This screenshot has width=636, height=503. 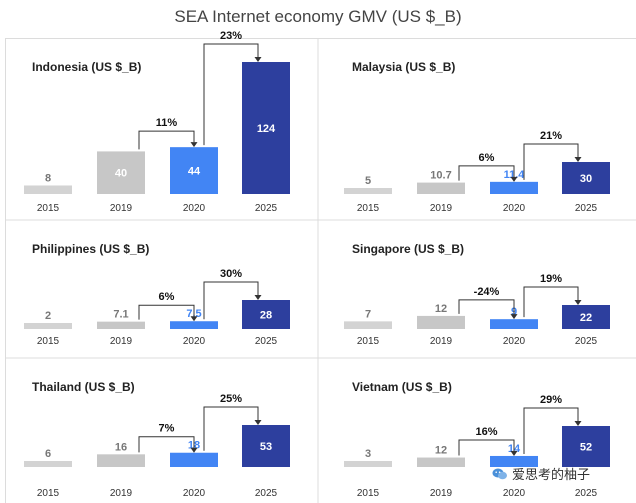 What do you see at coordinates (486, 432) in the screenshot?
I see `growth-label: 16%` at bounding box center [486, 432].